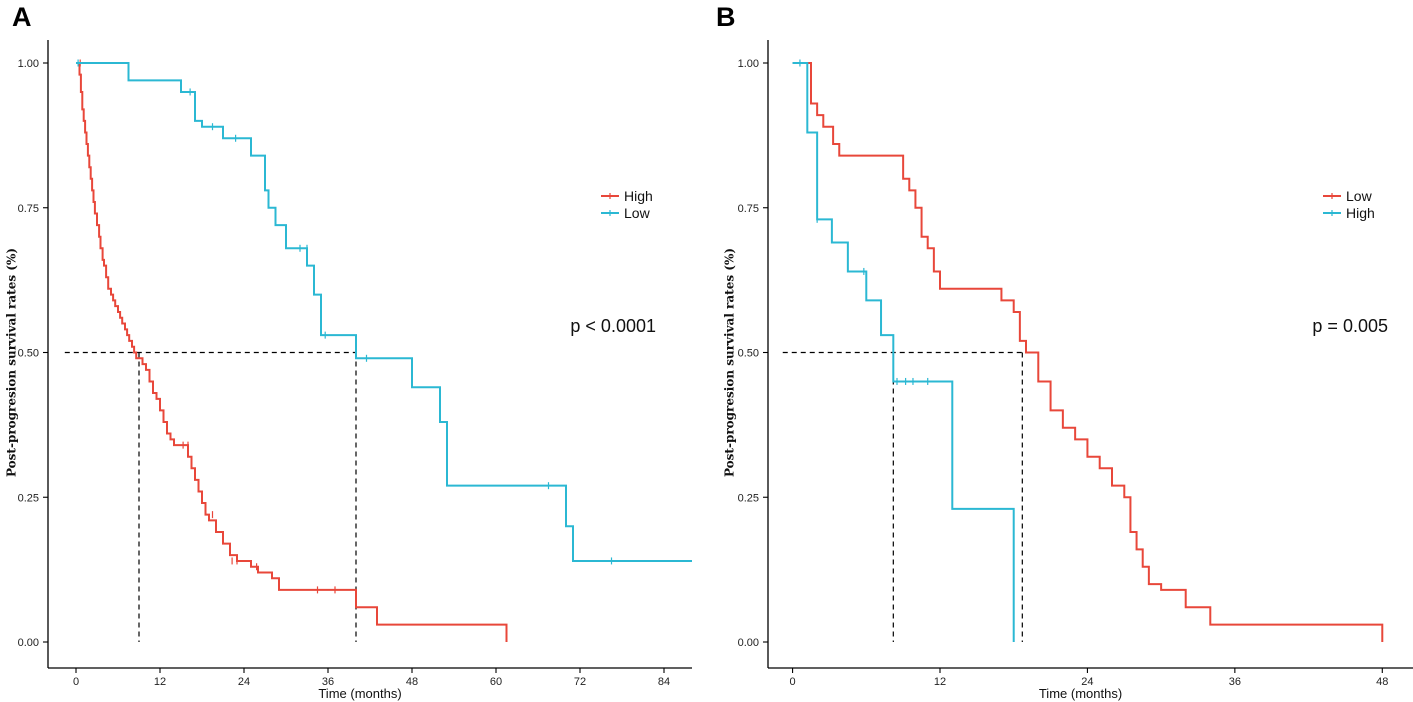 The image size is (1413, 702). I want to click on p-value-annotation: p < 0.0001, so click(613, 326).